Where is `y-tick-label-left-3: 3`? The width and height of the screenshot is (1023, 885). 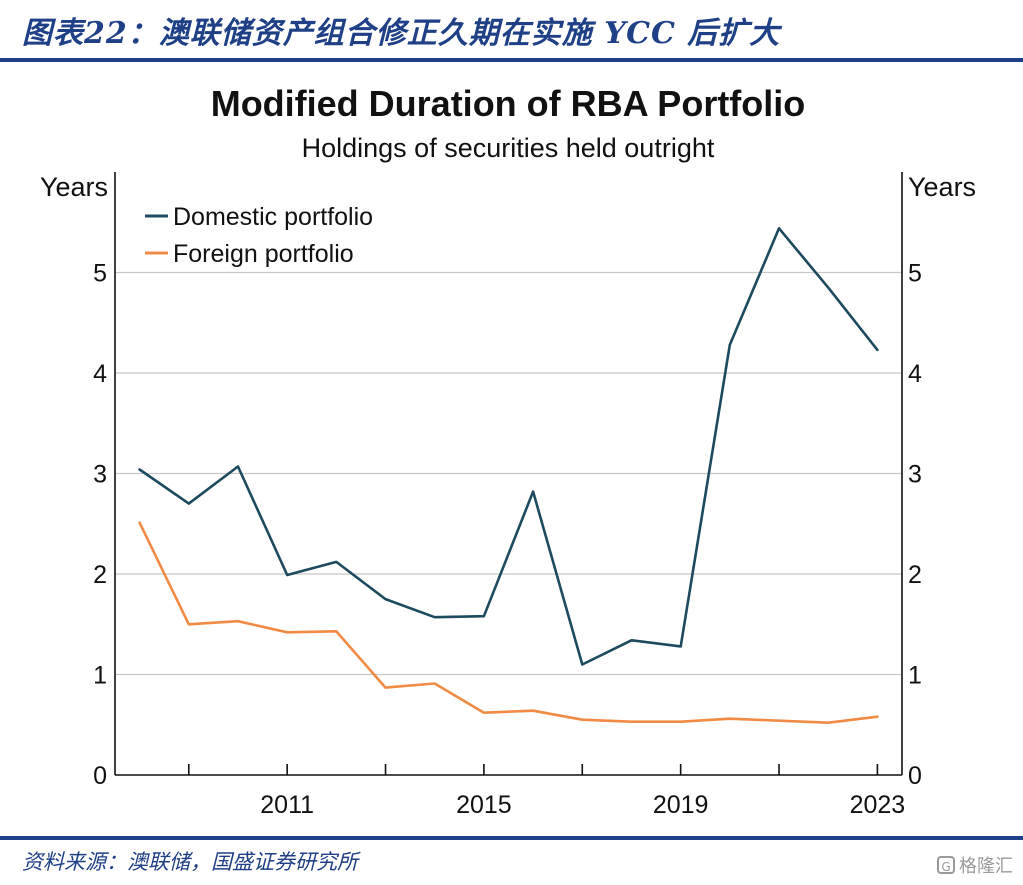 y-tick-label-left-3: 3 is located at coordinates (100, 475).